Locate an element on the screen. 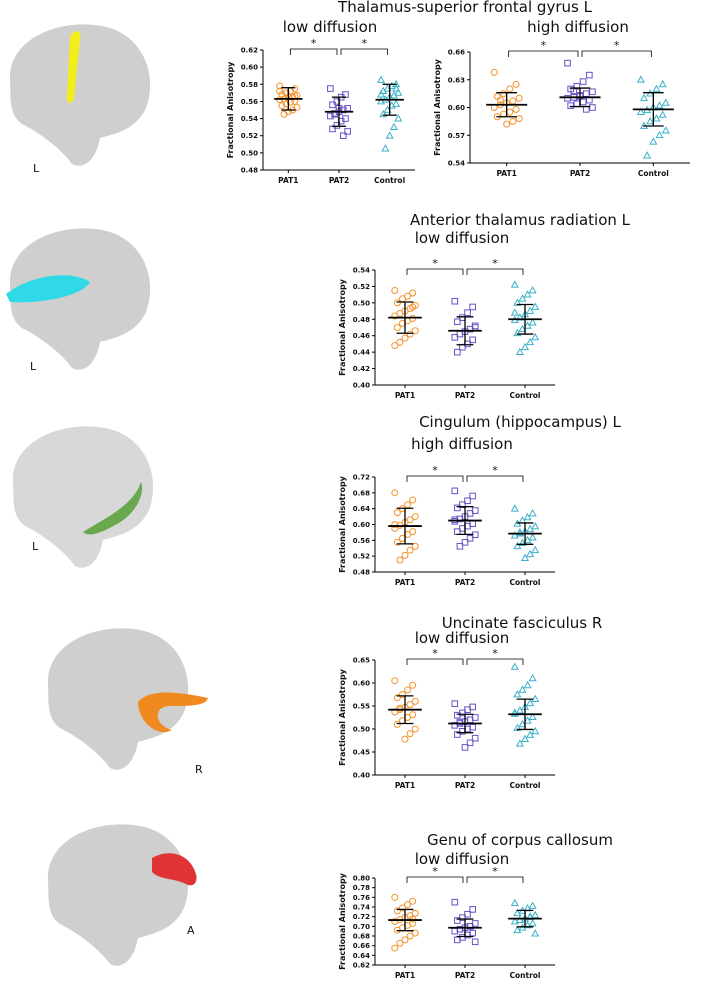 This screenshot has height=985, width=709. y-tick-label: 0.40 is located at coordinates (361, 776).